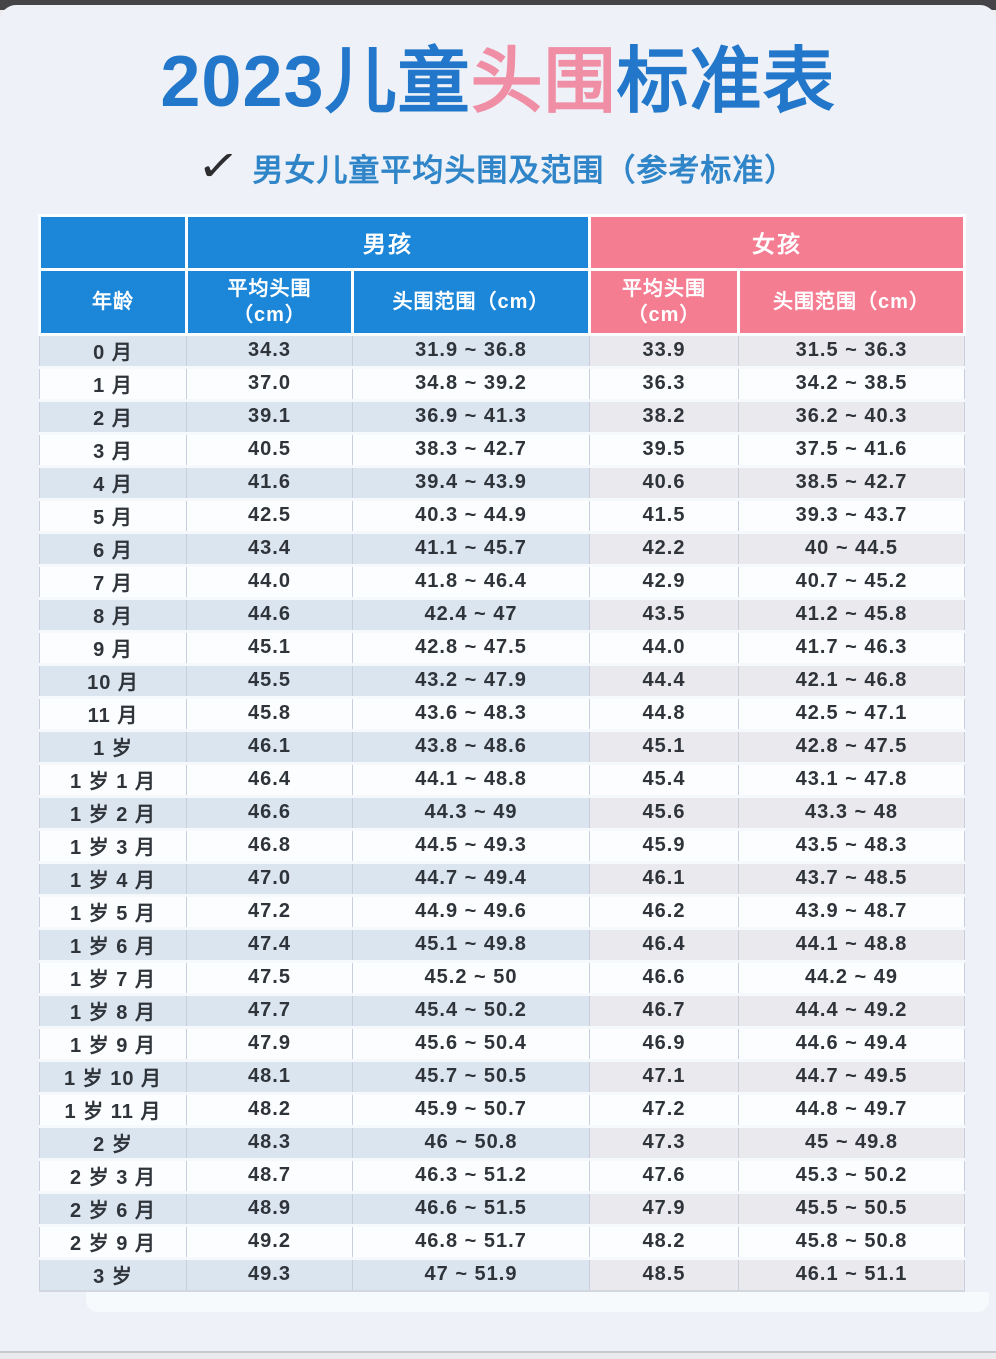  I want to click on boys-avg-column-header: 平均头围 （cm）, so click(269, 301).